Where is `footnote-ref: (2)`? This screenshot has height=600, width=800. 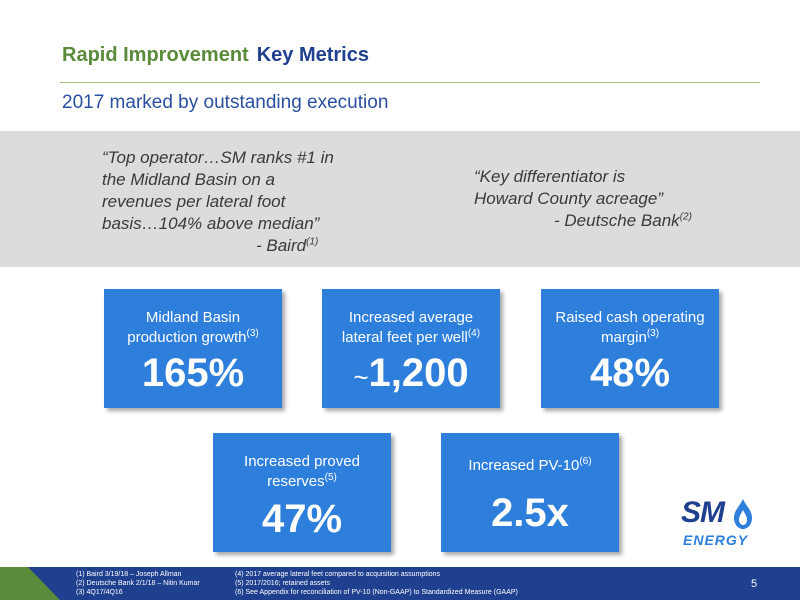
footnote-ref: (2) is located at coordinates (685, 217).